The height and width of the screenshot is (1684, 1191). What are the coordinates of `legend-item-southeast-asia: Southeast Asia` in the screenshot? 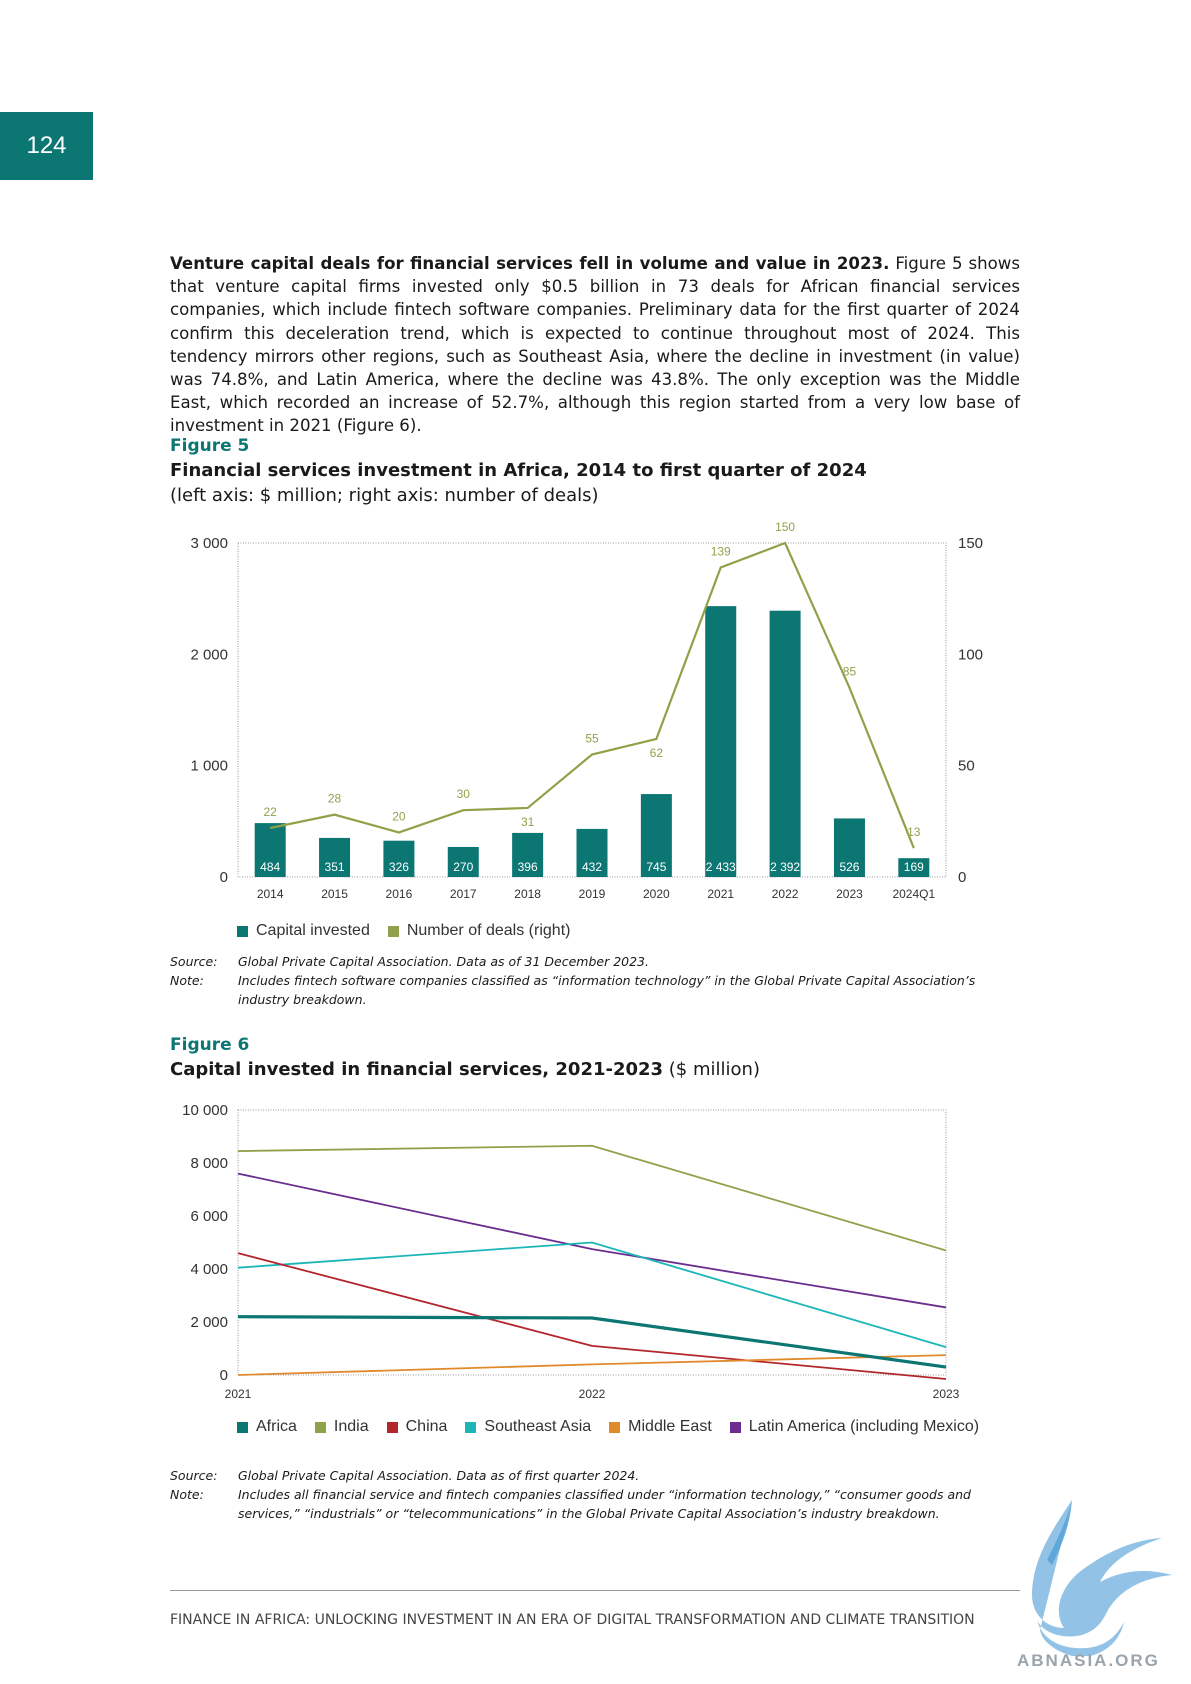 It's located at (528, 1427).